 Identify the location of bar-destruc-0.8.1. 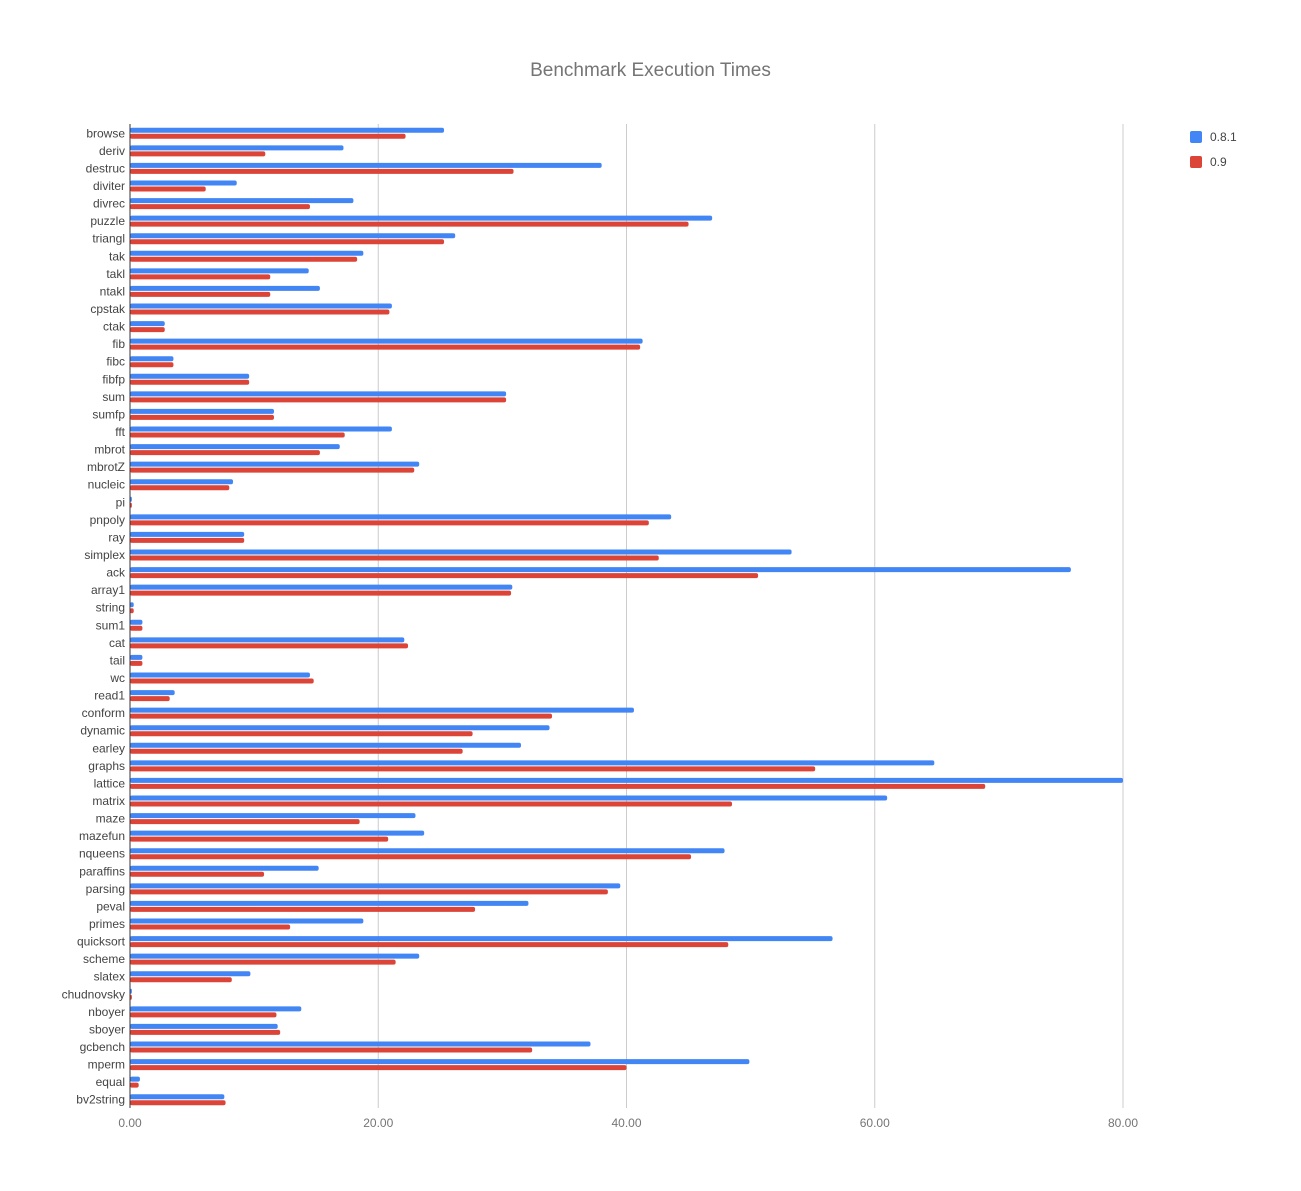
(366, 165).